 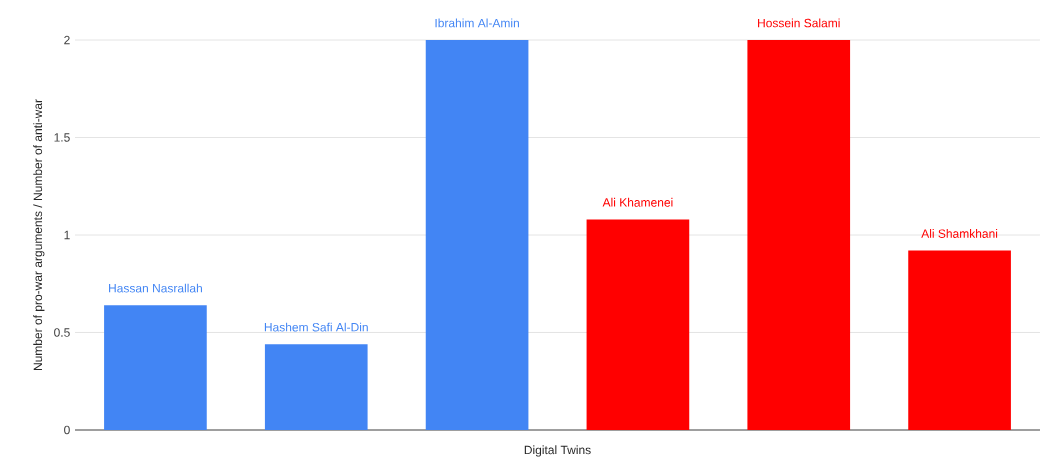 What do you see at coordinates (316, 327) in the screenshot?
I see `x-tick-label: Hashem Safi Al-Din` at bounding box center [316, 327].